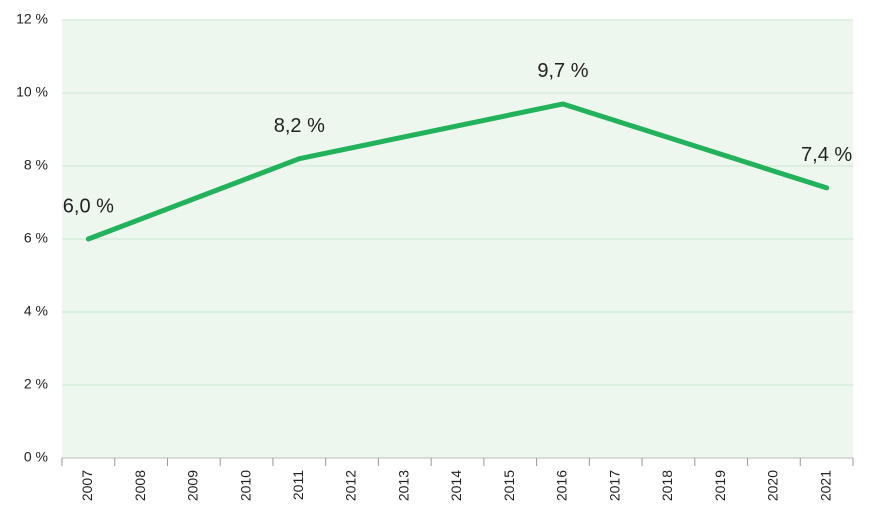 This screenshot has width=877, height=513. What do you see at coordinates (88, 206) in the screenshot?
I see `value-label: 6,0 %` at bounding box center [88, 206].